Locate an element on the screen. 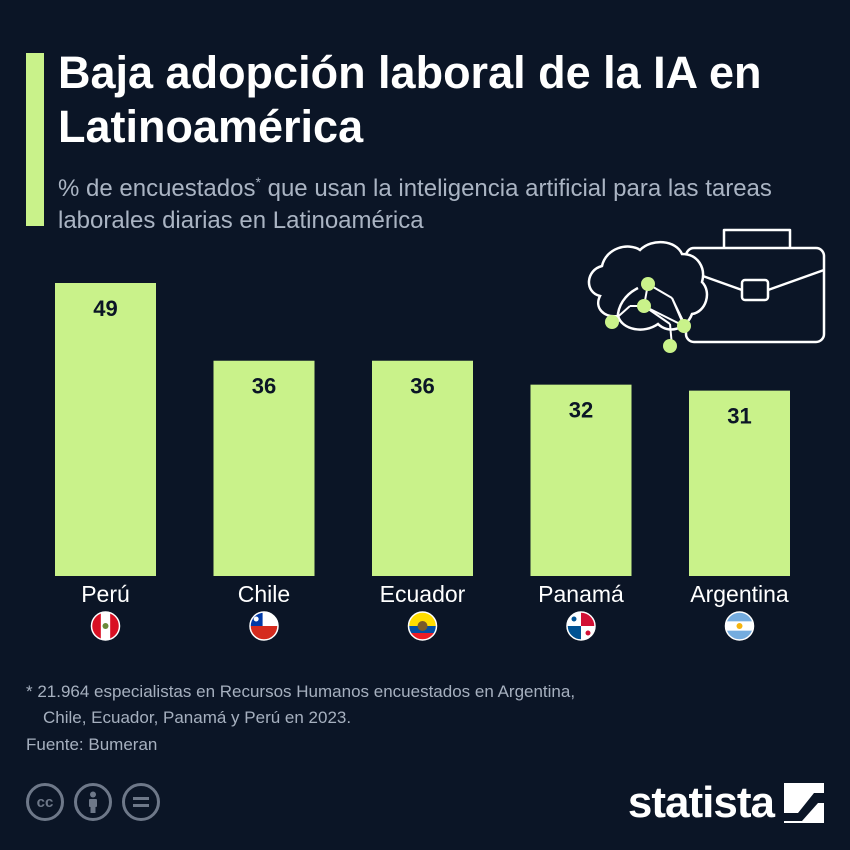  by-icon is located at coordinates (93, 802).